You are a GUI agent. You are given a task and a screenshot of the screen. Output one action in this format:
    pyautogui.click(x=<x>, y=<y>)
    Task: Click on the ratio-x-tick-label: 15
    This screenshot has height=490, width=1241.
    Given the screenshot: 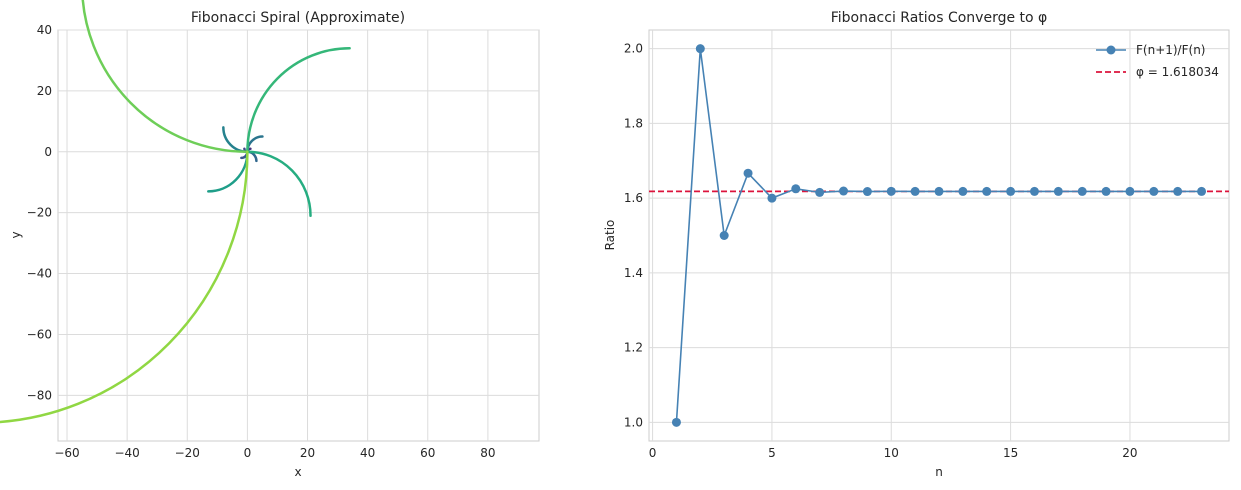 What is the action you would take?
    pyautogui.click(x=1010, y=453)
    